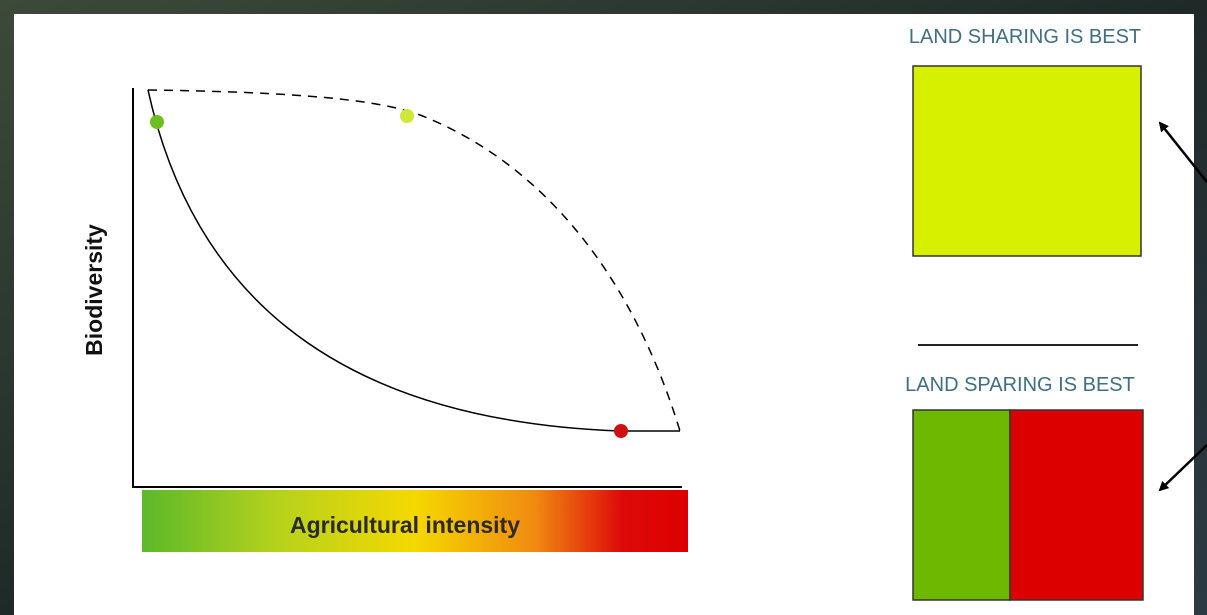 The height and width of the screenshot is (615, 1207). Describe the element at coordinates (157, 122) in the screenshot. I see `green-point` at that location.